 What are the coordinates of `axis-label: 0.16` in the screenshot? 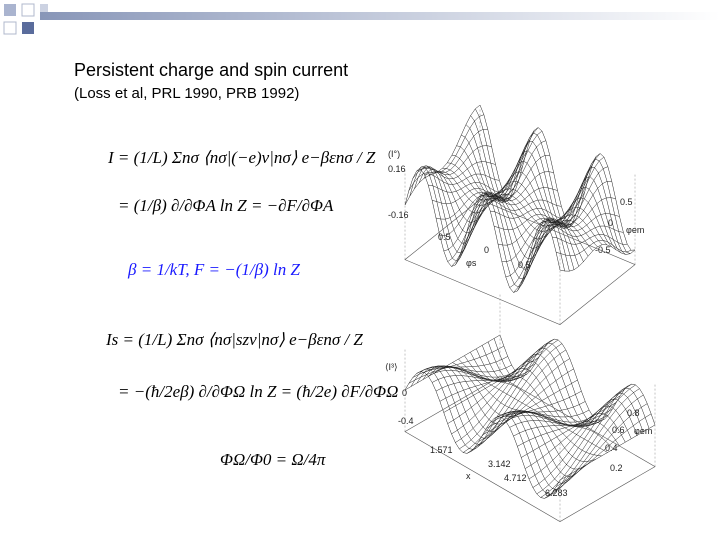 It's located at (397, 169).